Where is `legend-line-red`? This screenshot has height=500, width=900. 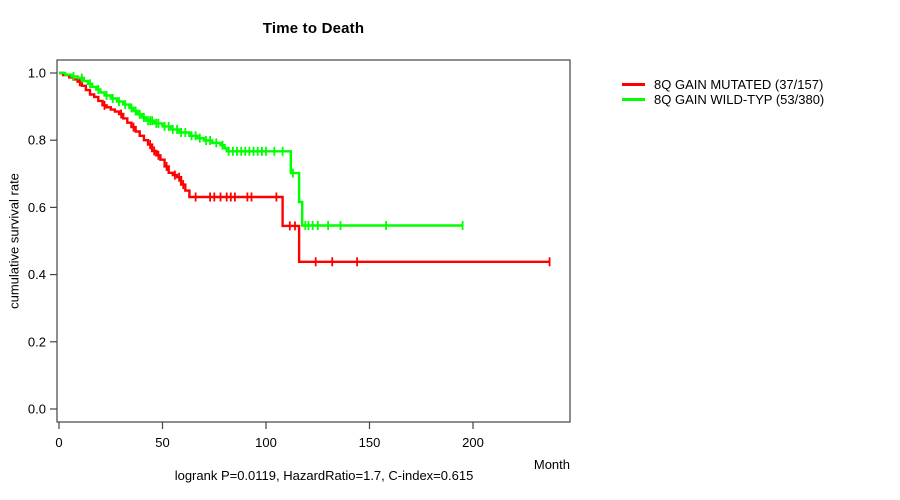
legend-line-red is located at coordinates (633, 84).